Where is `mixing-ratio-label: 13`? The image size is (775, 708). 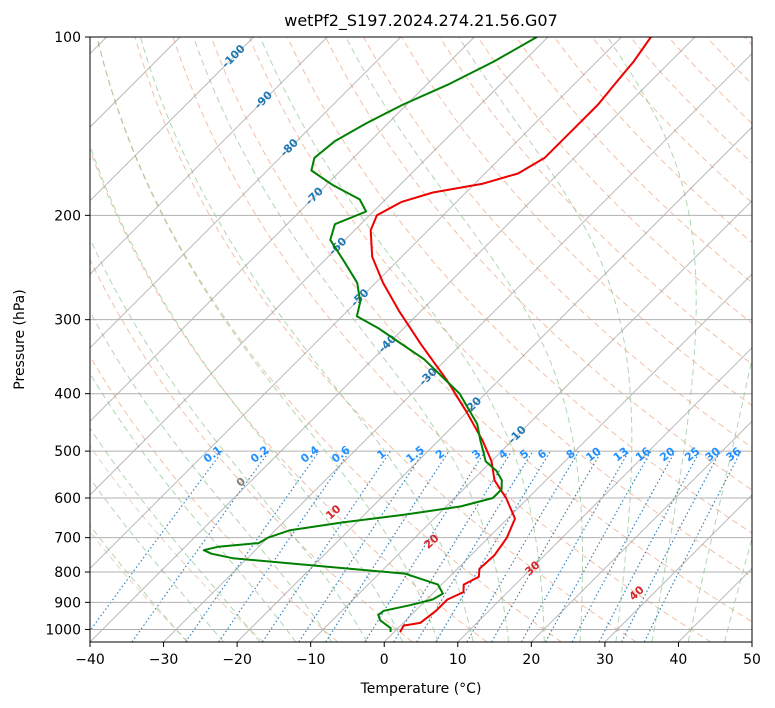 mixing-ratio-label: 13 is located at coordinates (621, 455).